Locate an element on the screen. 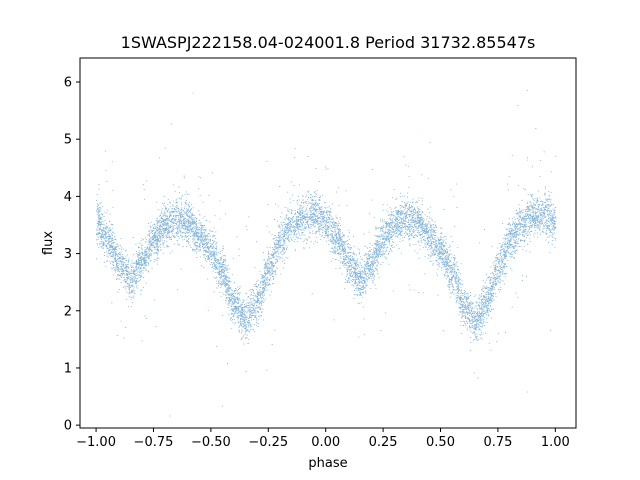 The height and width of the screenshot is (480, 640). x-axis-ticks: −1.00 −0.75 −0.50 −0.25 0.00 0.25 0.50 0.75 1.00 is located at coordinates (323, 439).